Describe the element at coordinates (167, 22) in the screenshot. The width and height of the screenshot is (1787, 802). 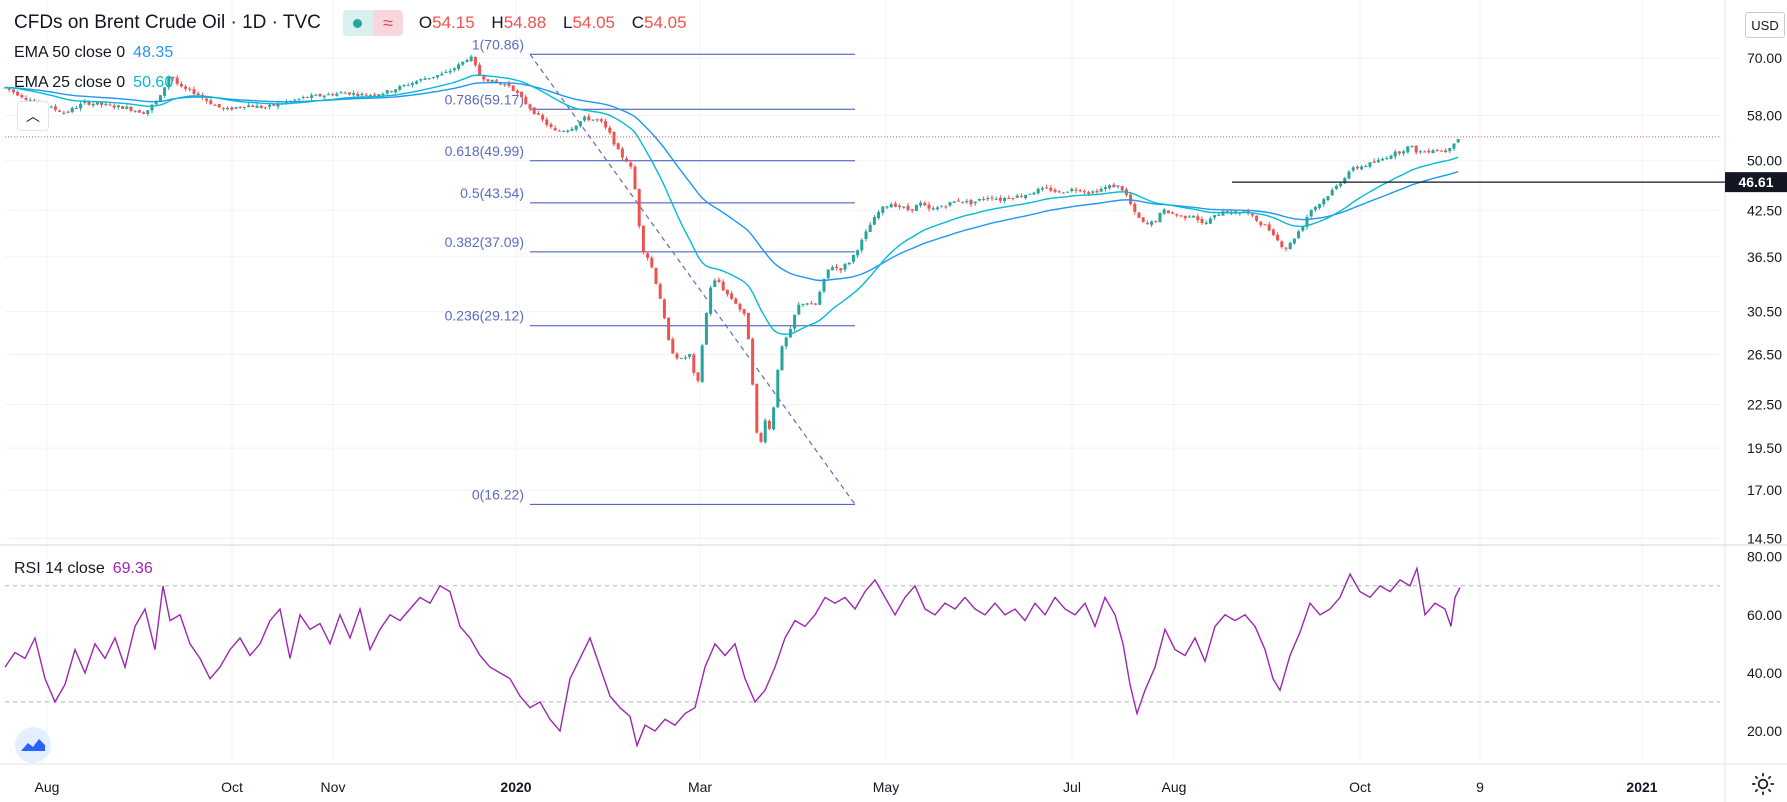
I see `symbol-title: CFDs on Brent Crude Oil · 1D · TVC` at that location.